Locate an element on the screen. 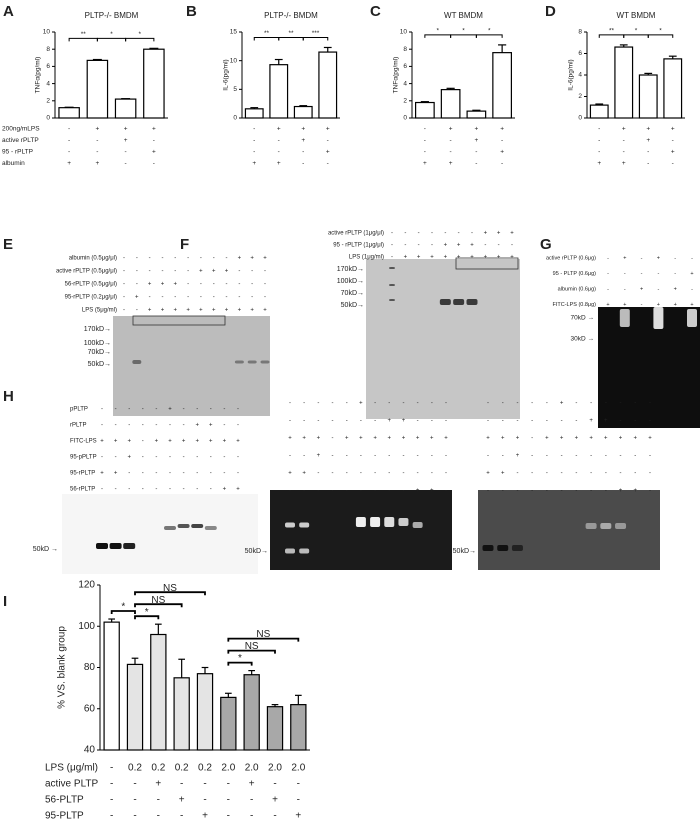  condition-label: albumin is located at coordinates (13, 163).